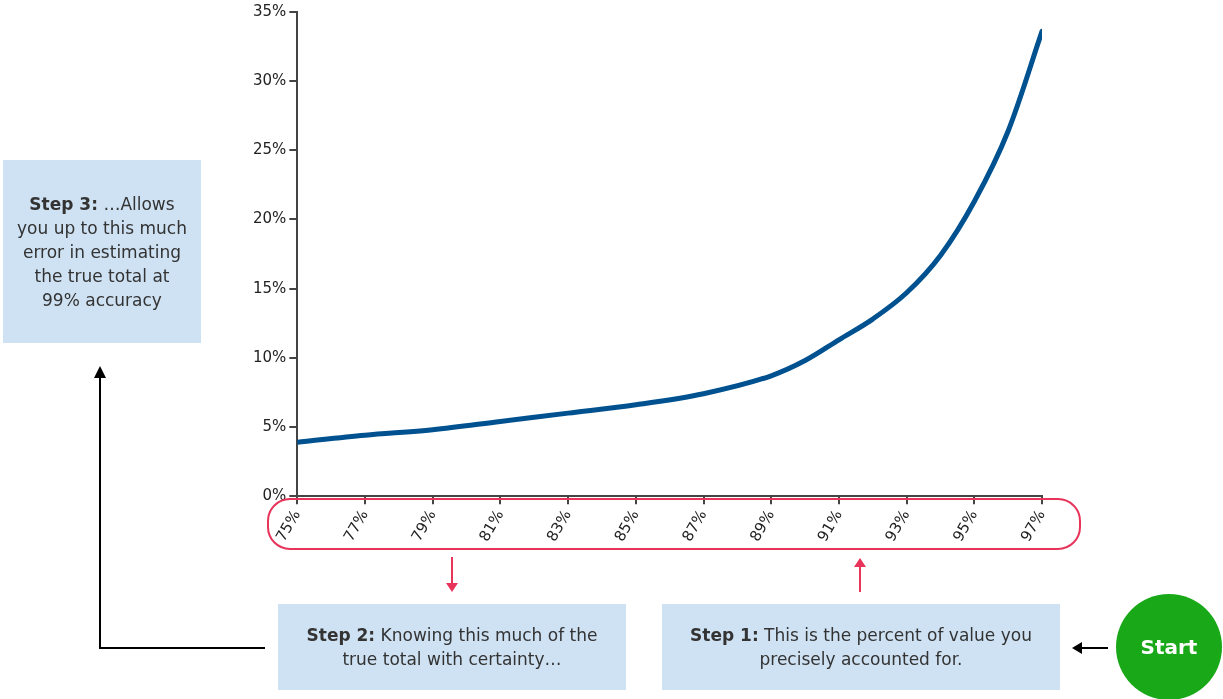 Image resolution: width=1223 pixels, height=699 pixels. What do you see at coordinates (270, 10) in the screenshot?
I see `y-tick-label: 35%` at bounding box center [270, 10].